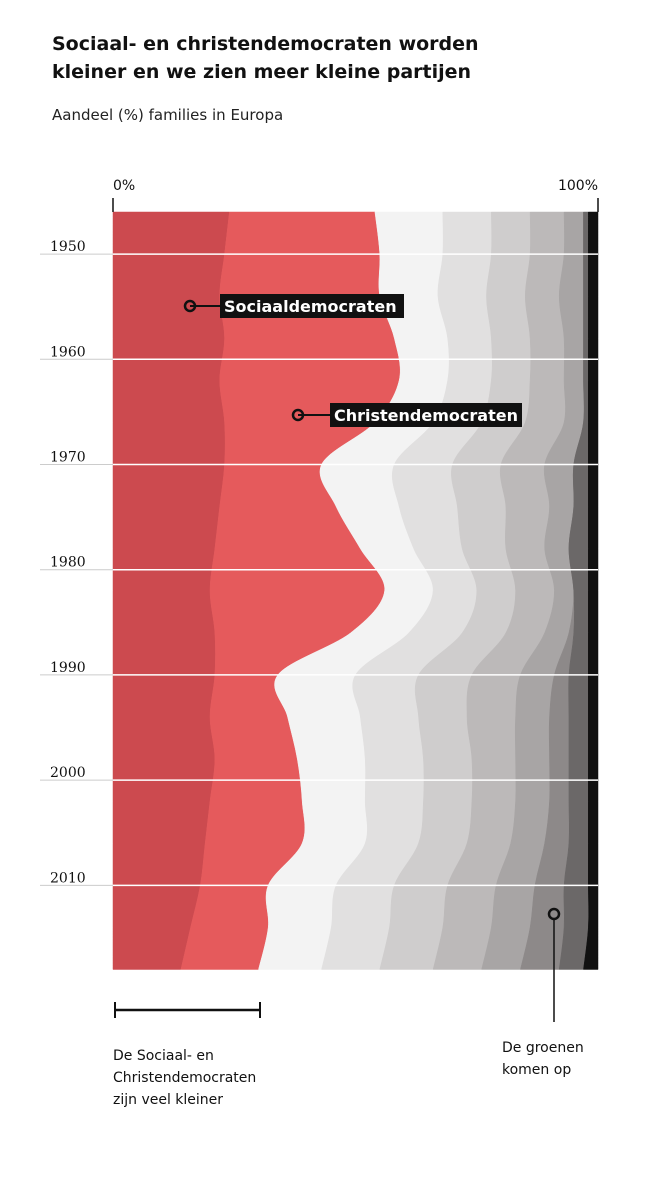  I want to click on annotation: De Sociaal- en, so click(163, 1056).